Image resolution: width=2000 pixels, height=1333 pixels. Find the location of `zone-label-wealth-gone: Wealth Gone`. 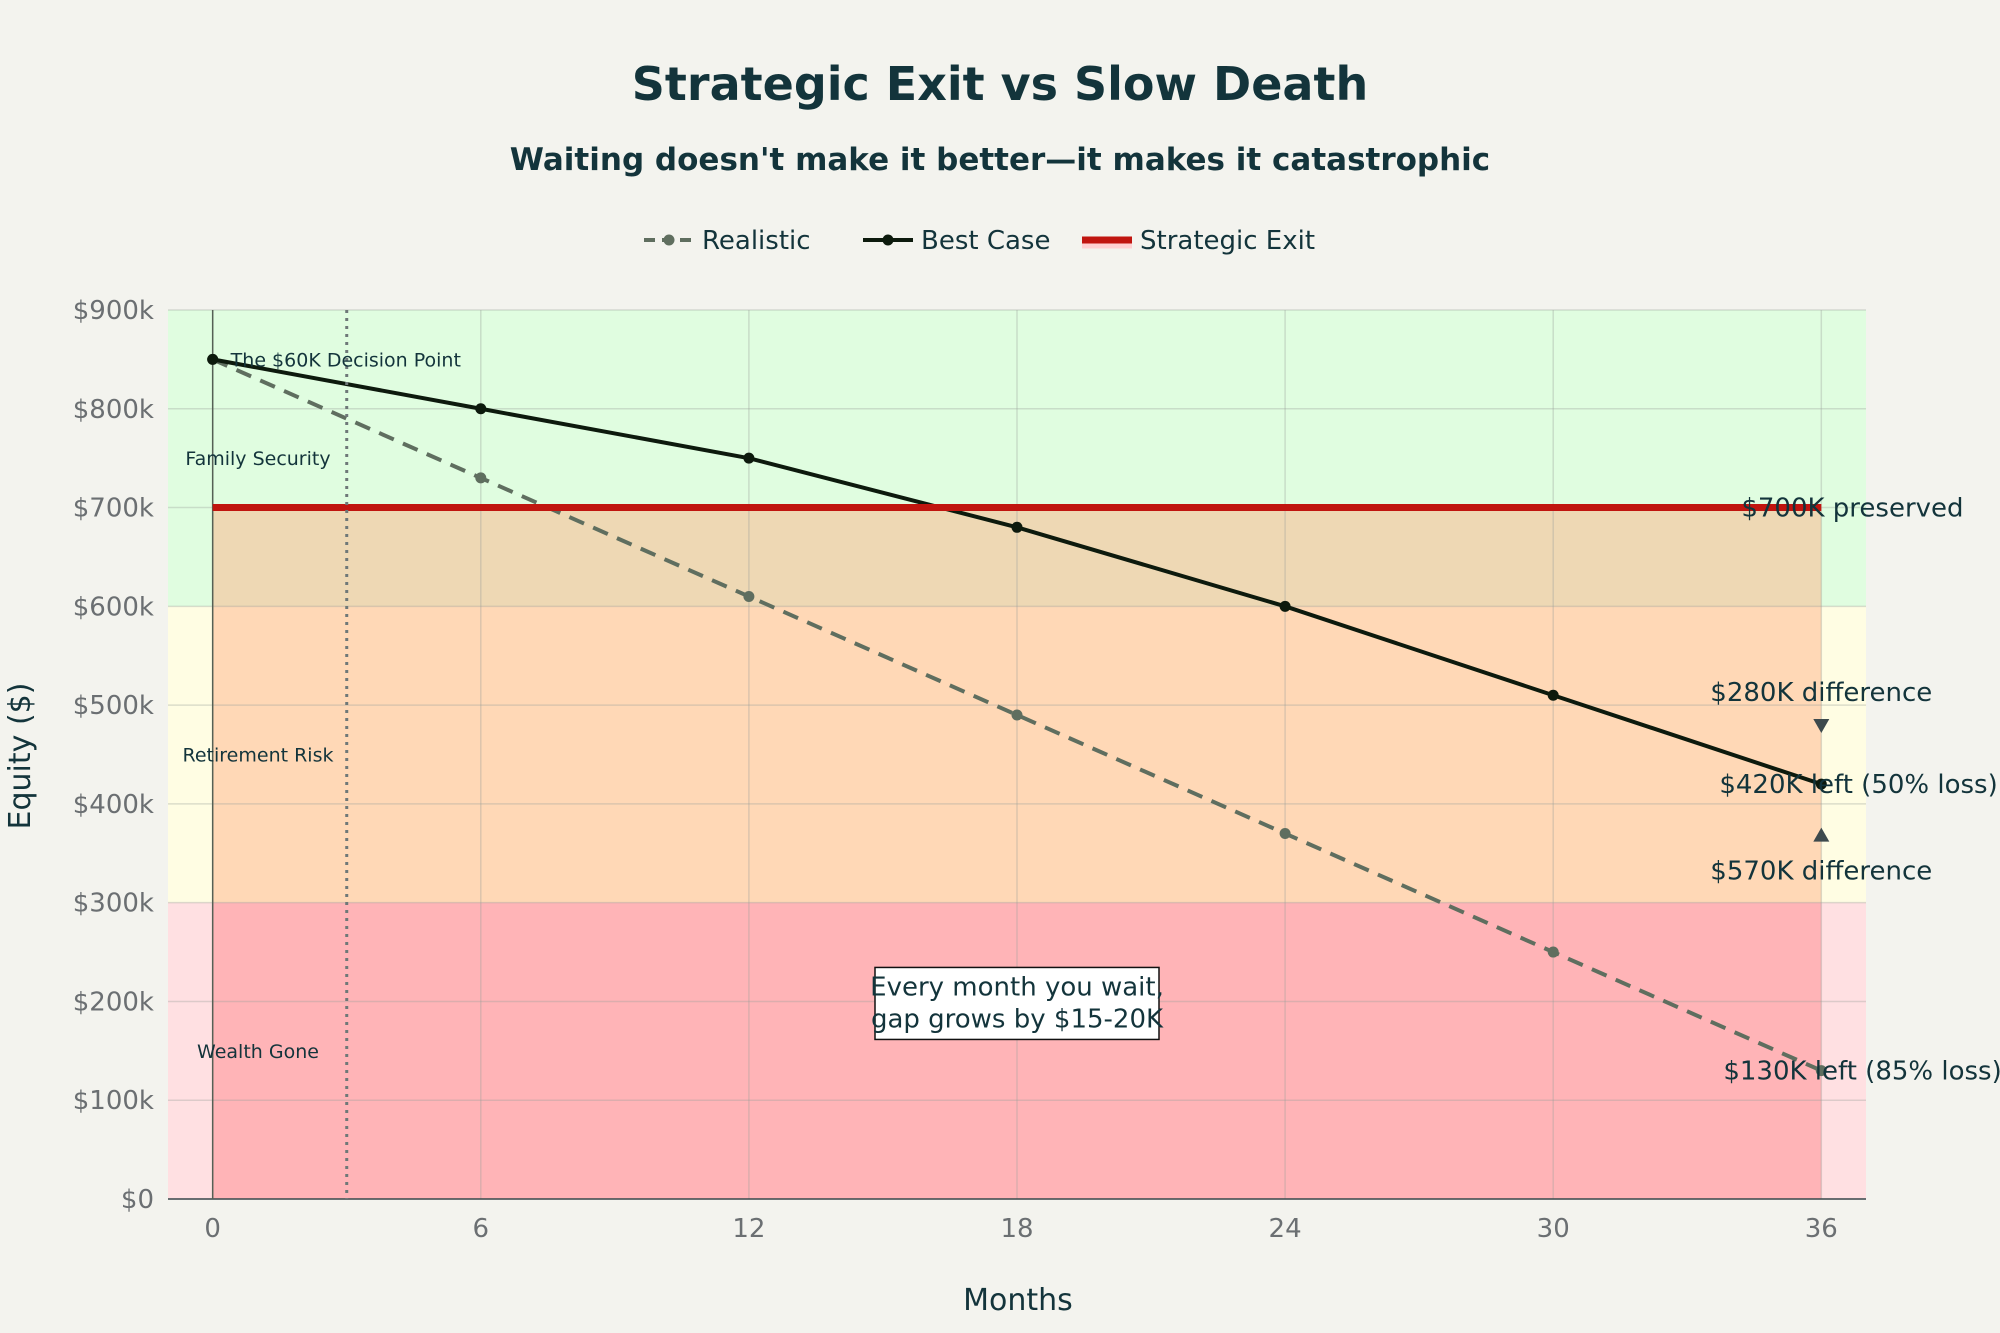

zone-label-wealth-gone: Wealth Gone is located at coordinates (258, 1052).